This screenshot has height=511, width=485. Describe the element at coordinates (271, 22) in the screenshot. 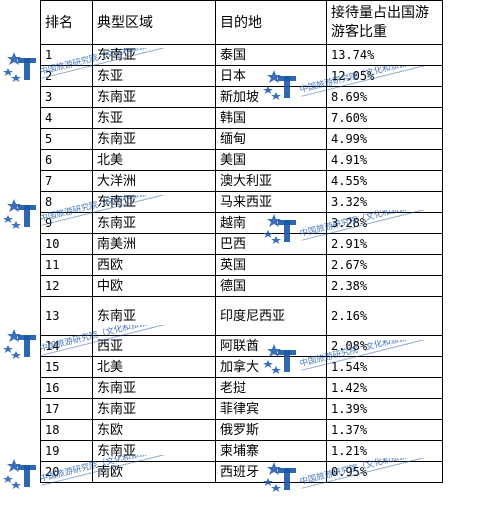

I see `header-destination: 目的地` at that location.